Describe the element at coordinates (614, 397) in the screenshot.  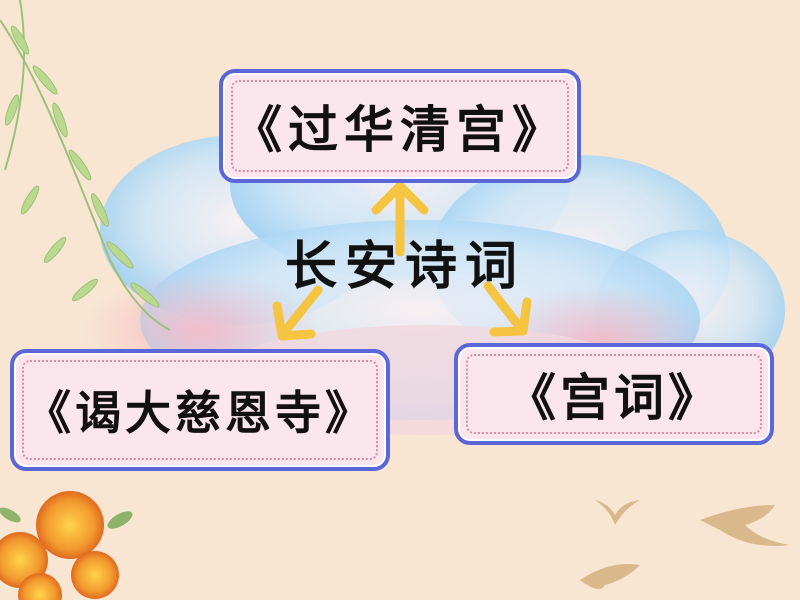
I see `node-right-label: 《宫词》` at that location.